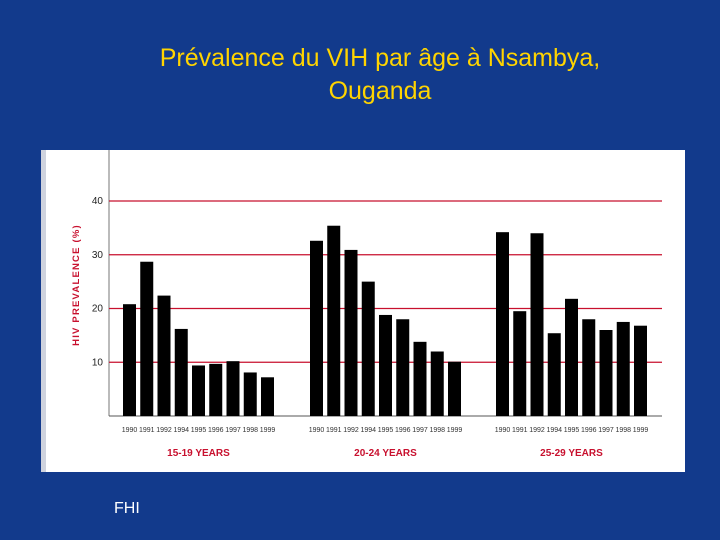  I want to click on x-tick-label-g2-1991: 1991, so click(334, 430).